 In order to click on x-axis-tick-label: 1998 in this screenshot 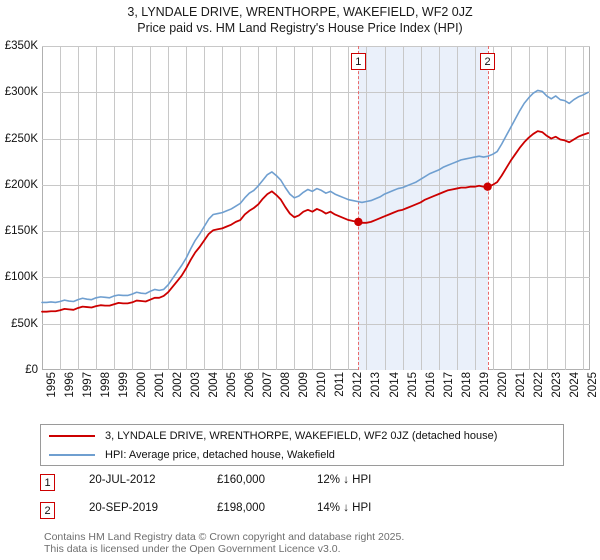, I will do `click(106, 385)`.